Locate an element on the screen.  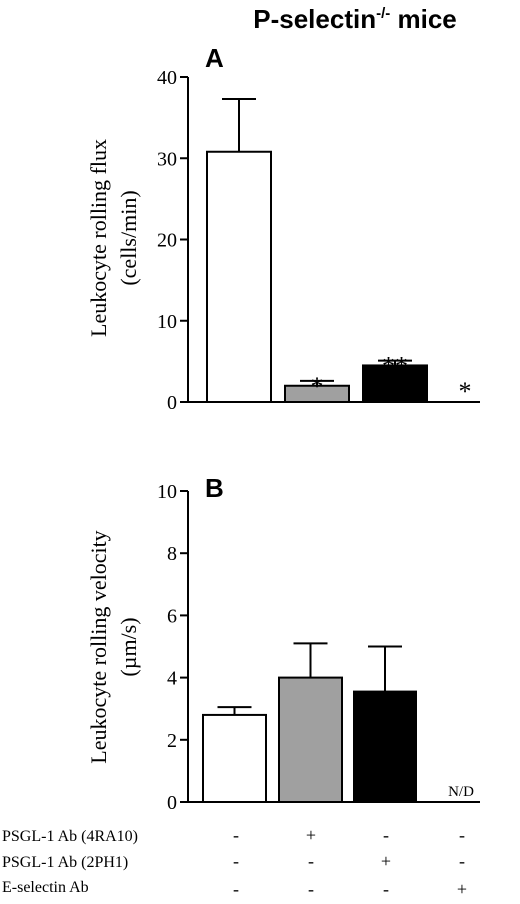
y-tick-label: 40 is located at coordinates (167, 78).